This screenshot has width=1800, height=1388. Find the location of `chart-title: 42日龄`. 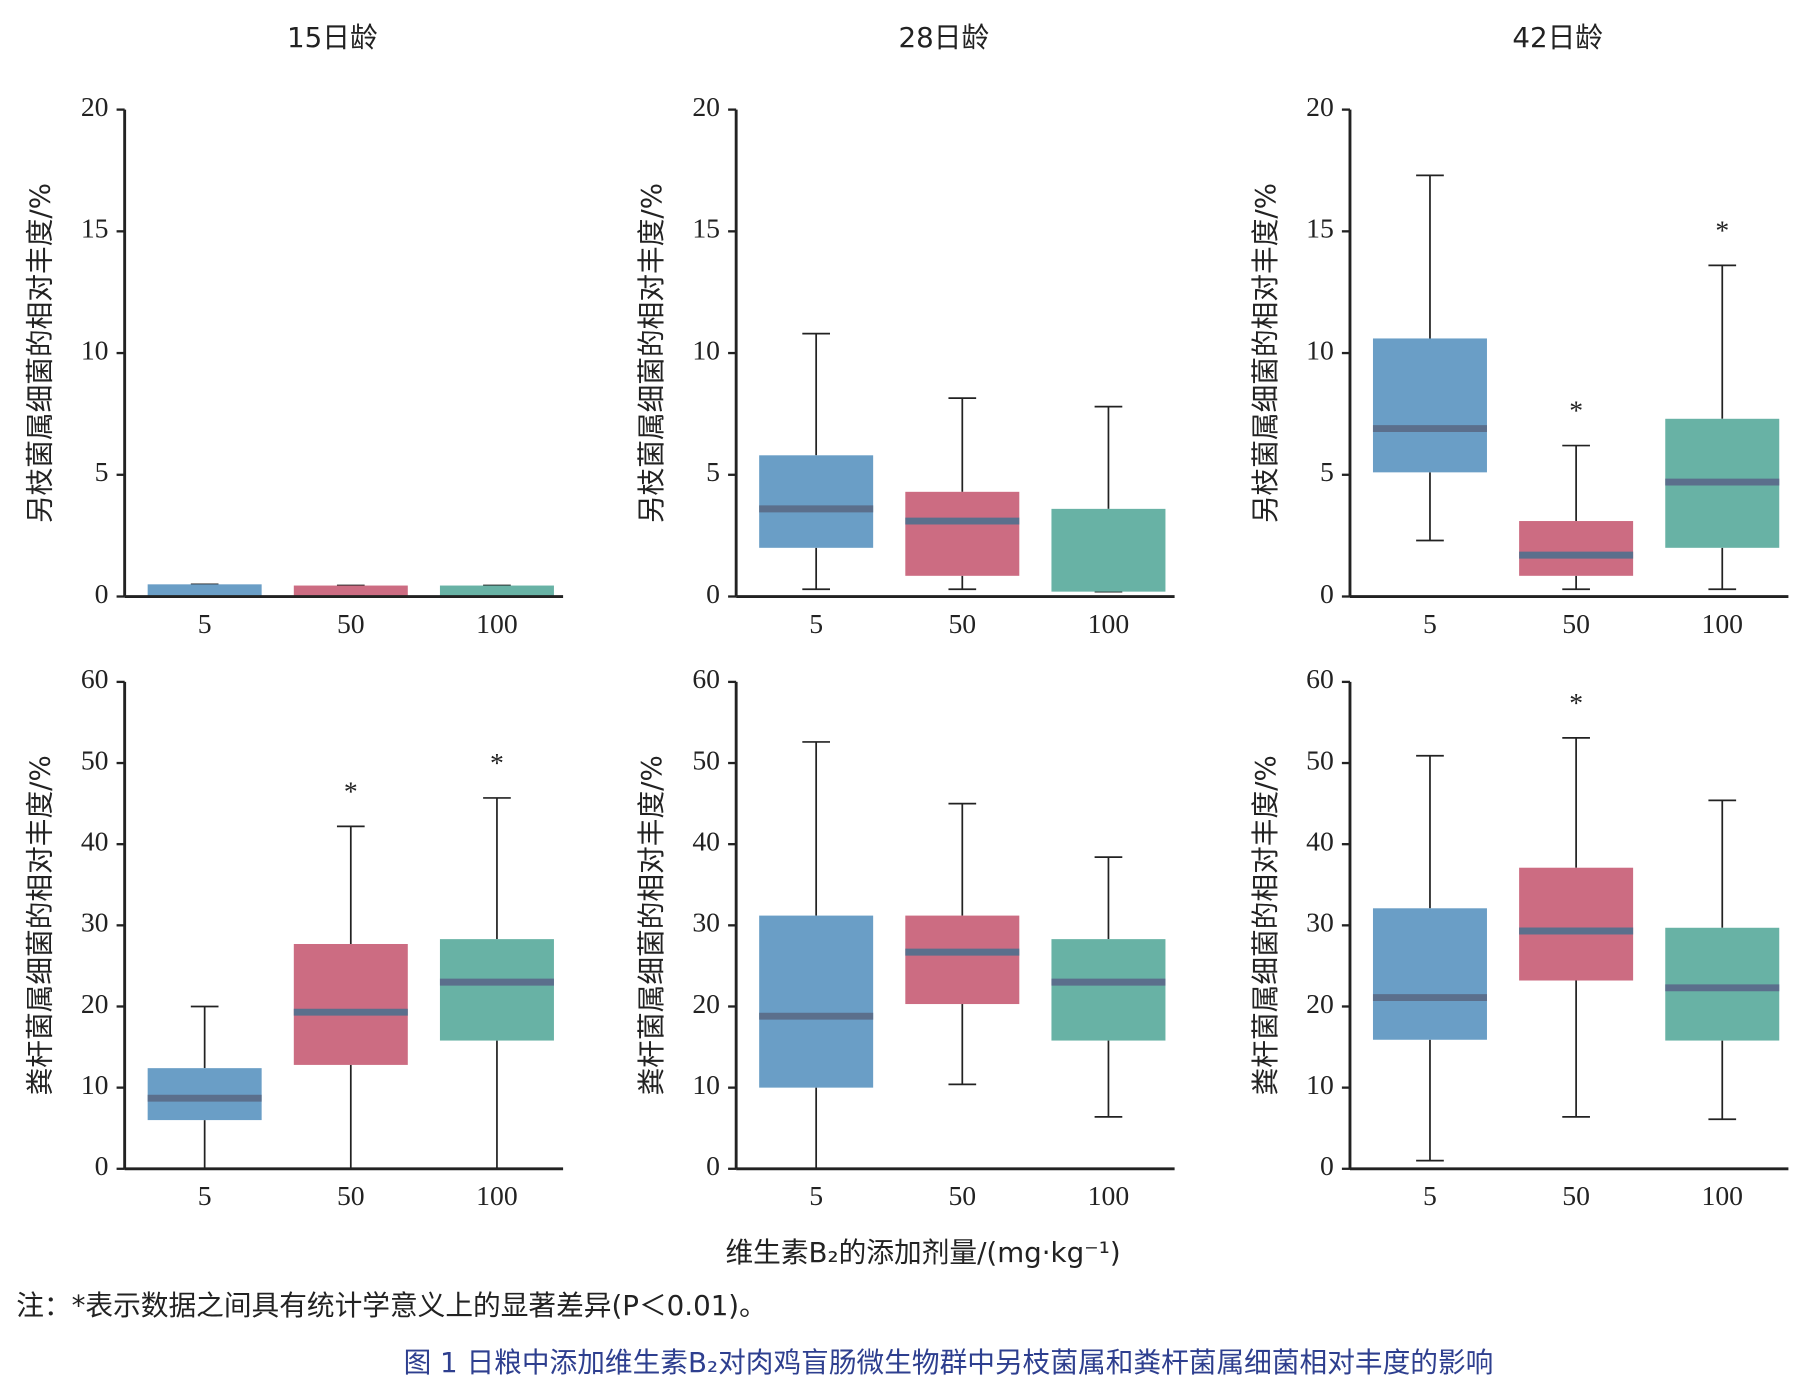

chart-title: 42日龄 is located at coordinates (1557, 37).